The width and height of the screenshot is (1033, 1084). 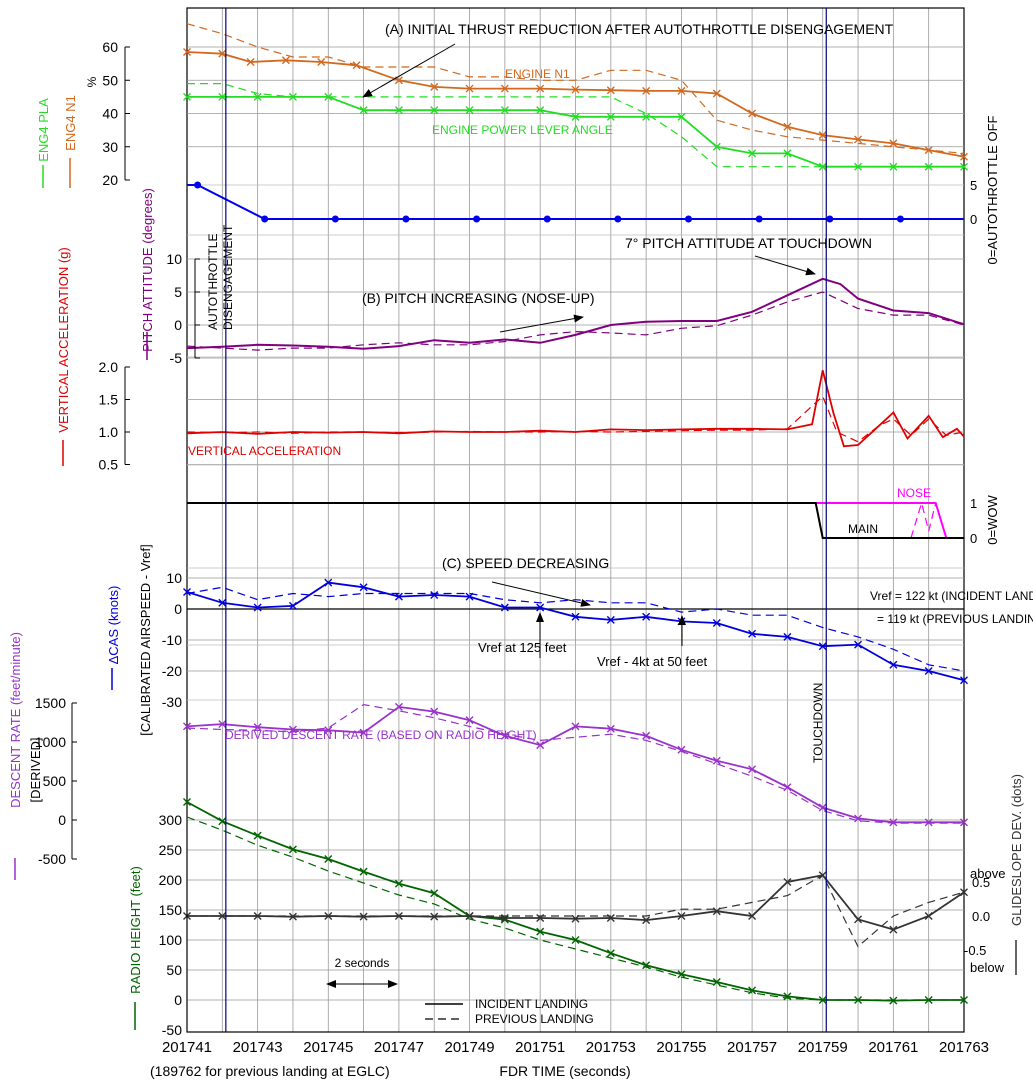 I want to click on gs-tick-label: 0.5, so click(x=981, y=882).